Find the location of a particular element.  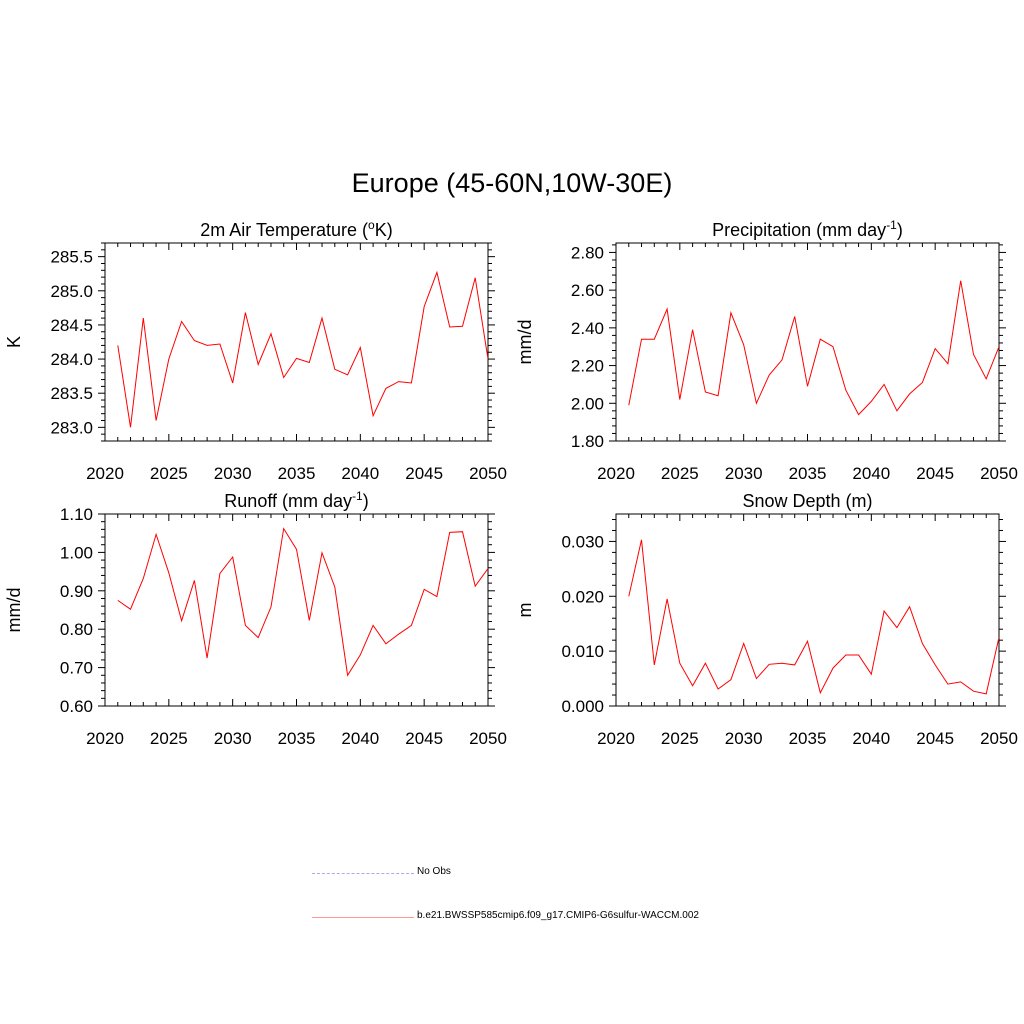

y-tick-label: 1.10 is located at coordinates (76, 514).